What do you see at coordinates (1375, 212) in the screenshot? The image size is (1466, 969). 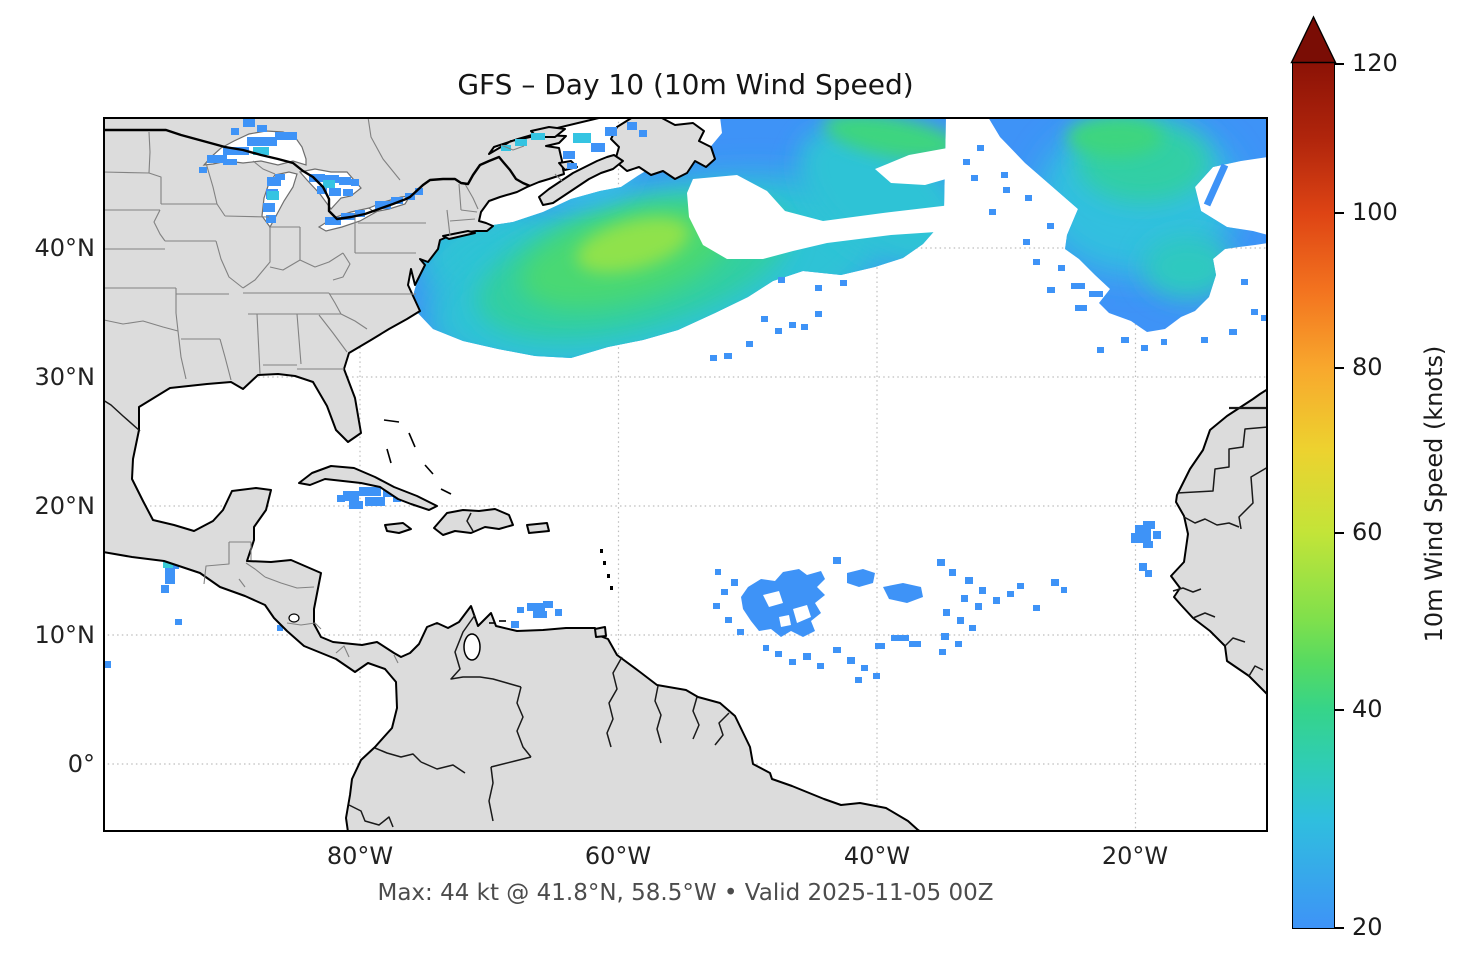 I see `colorbar-label-100: 100` at bounding box center [1375, 212].